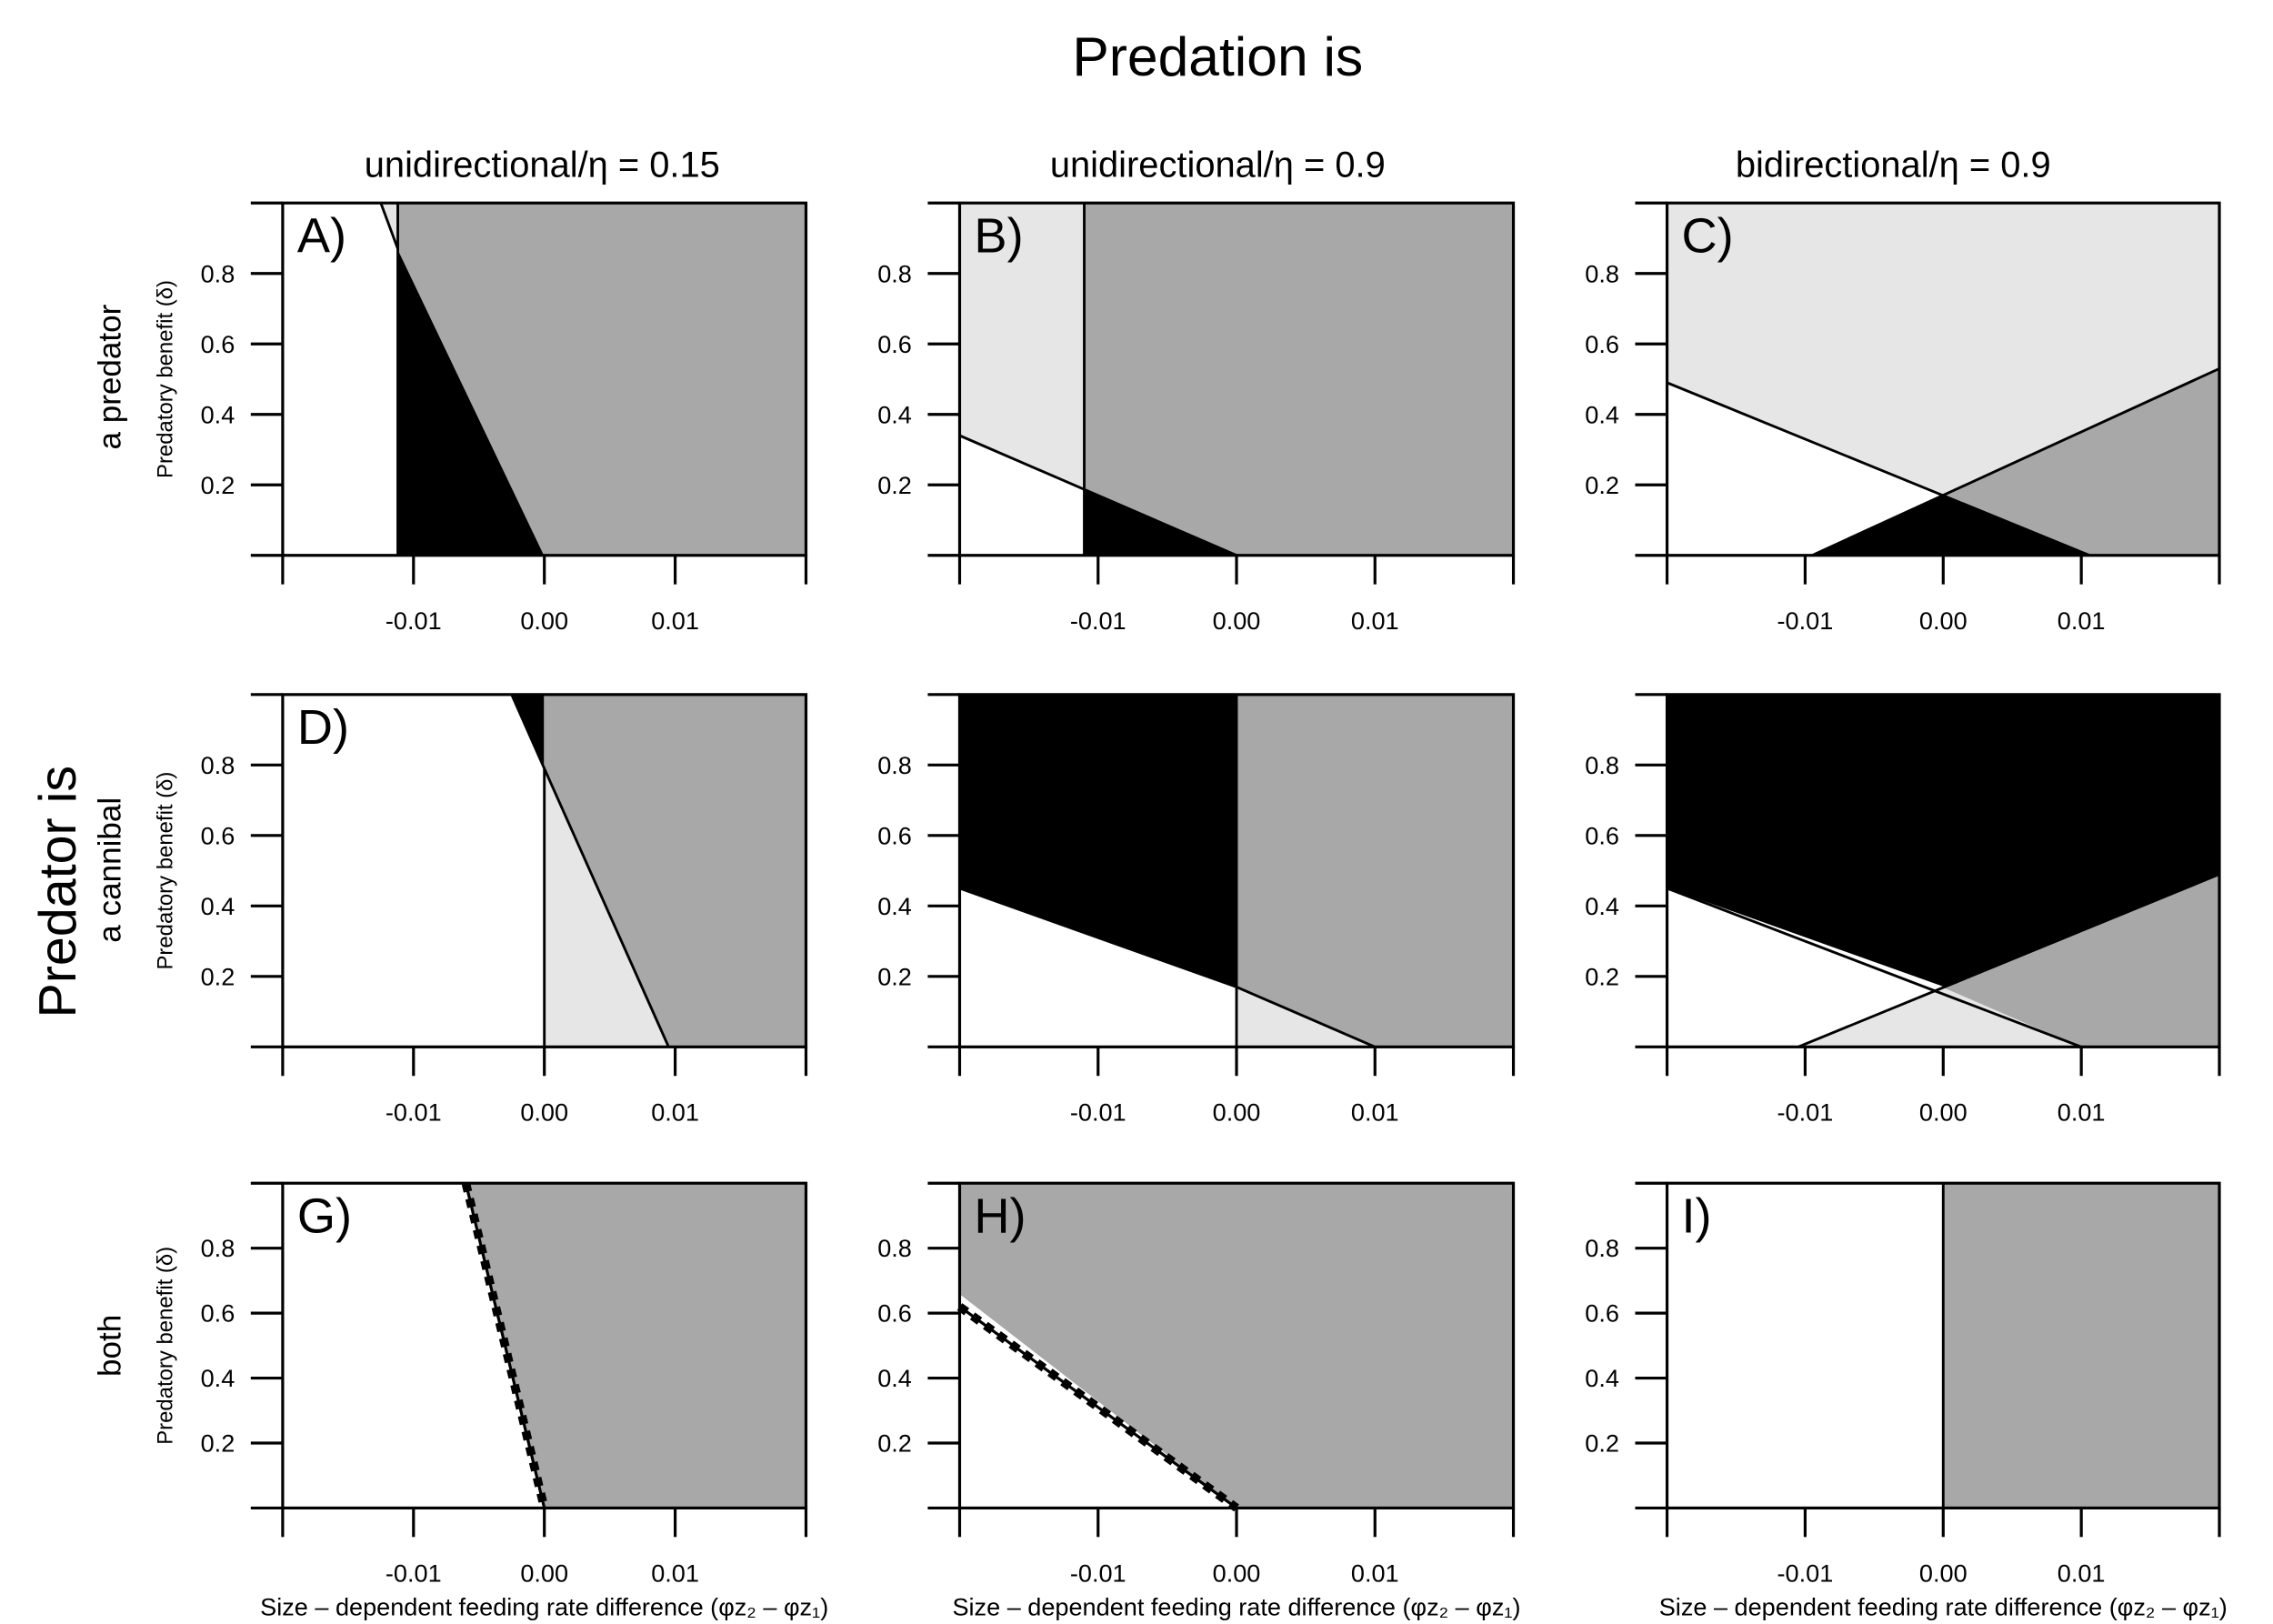 This screenshot has height=1624, width=2273. I want to click on column-label-1: unidirectional/η = 0.15, so click(542, 165).